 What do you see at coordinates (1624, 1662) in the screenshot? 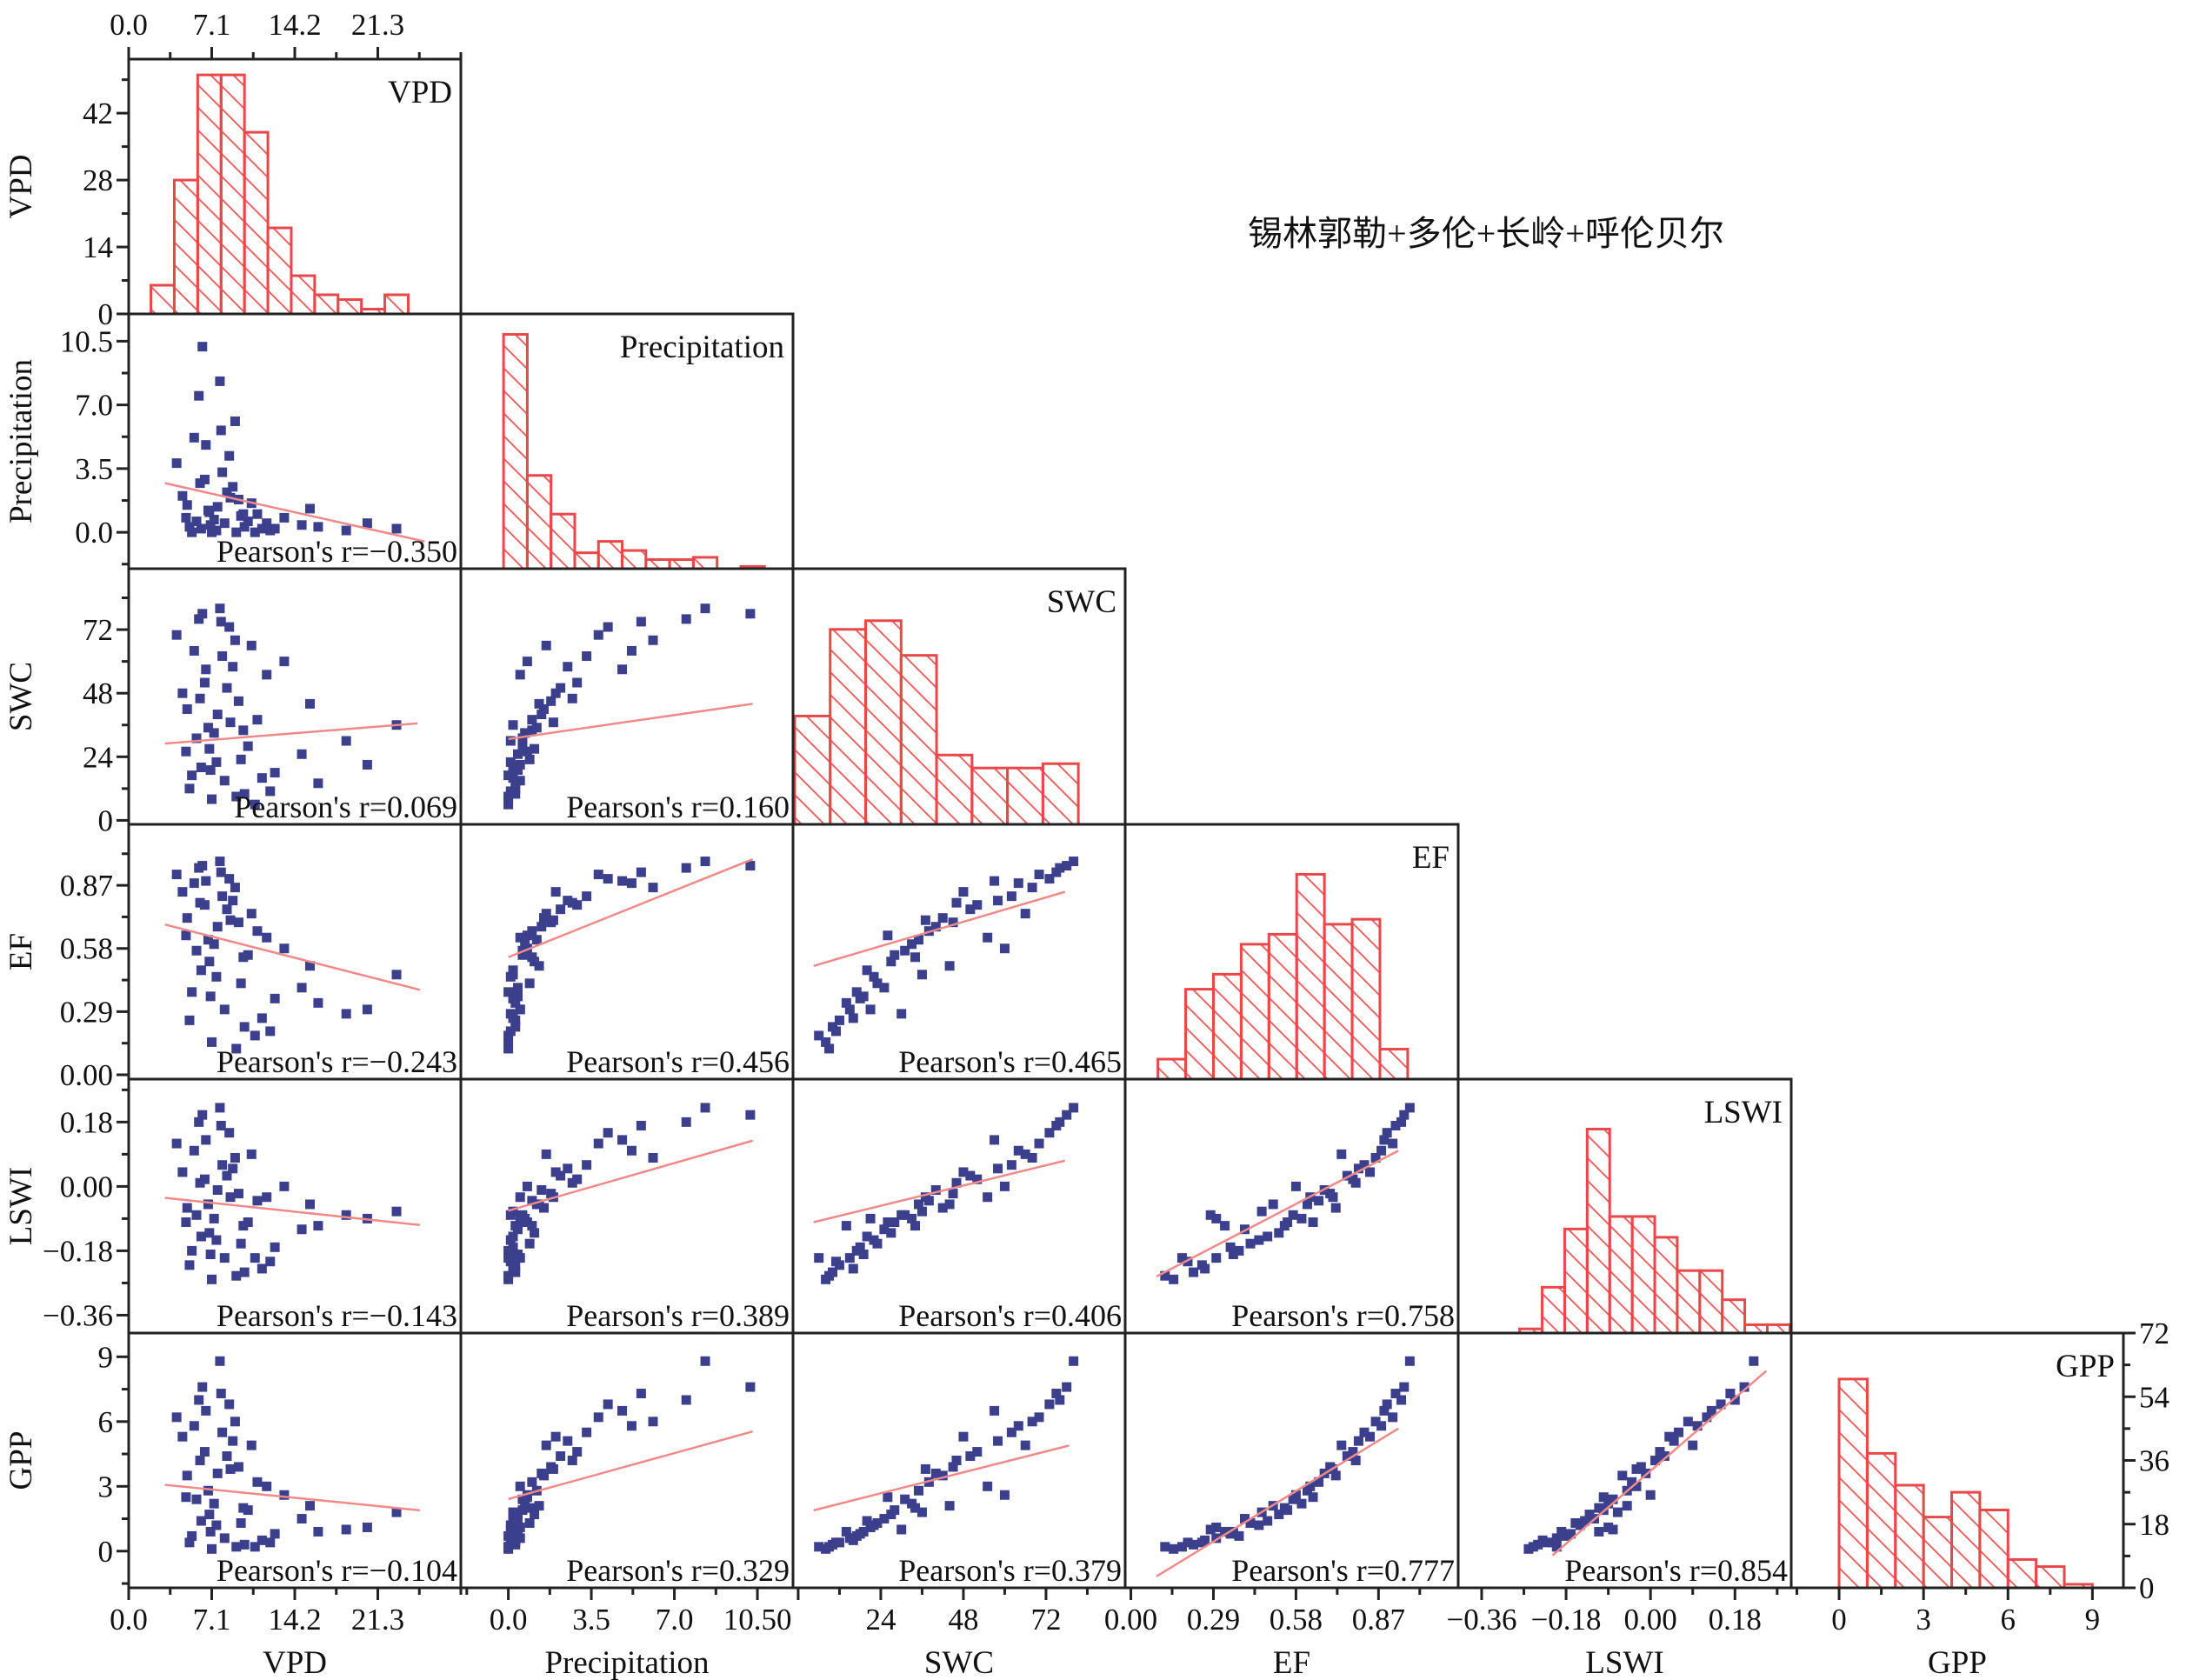
I see `x-axis-title: LSWI` at bounding box center [1624, 1662].